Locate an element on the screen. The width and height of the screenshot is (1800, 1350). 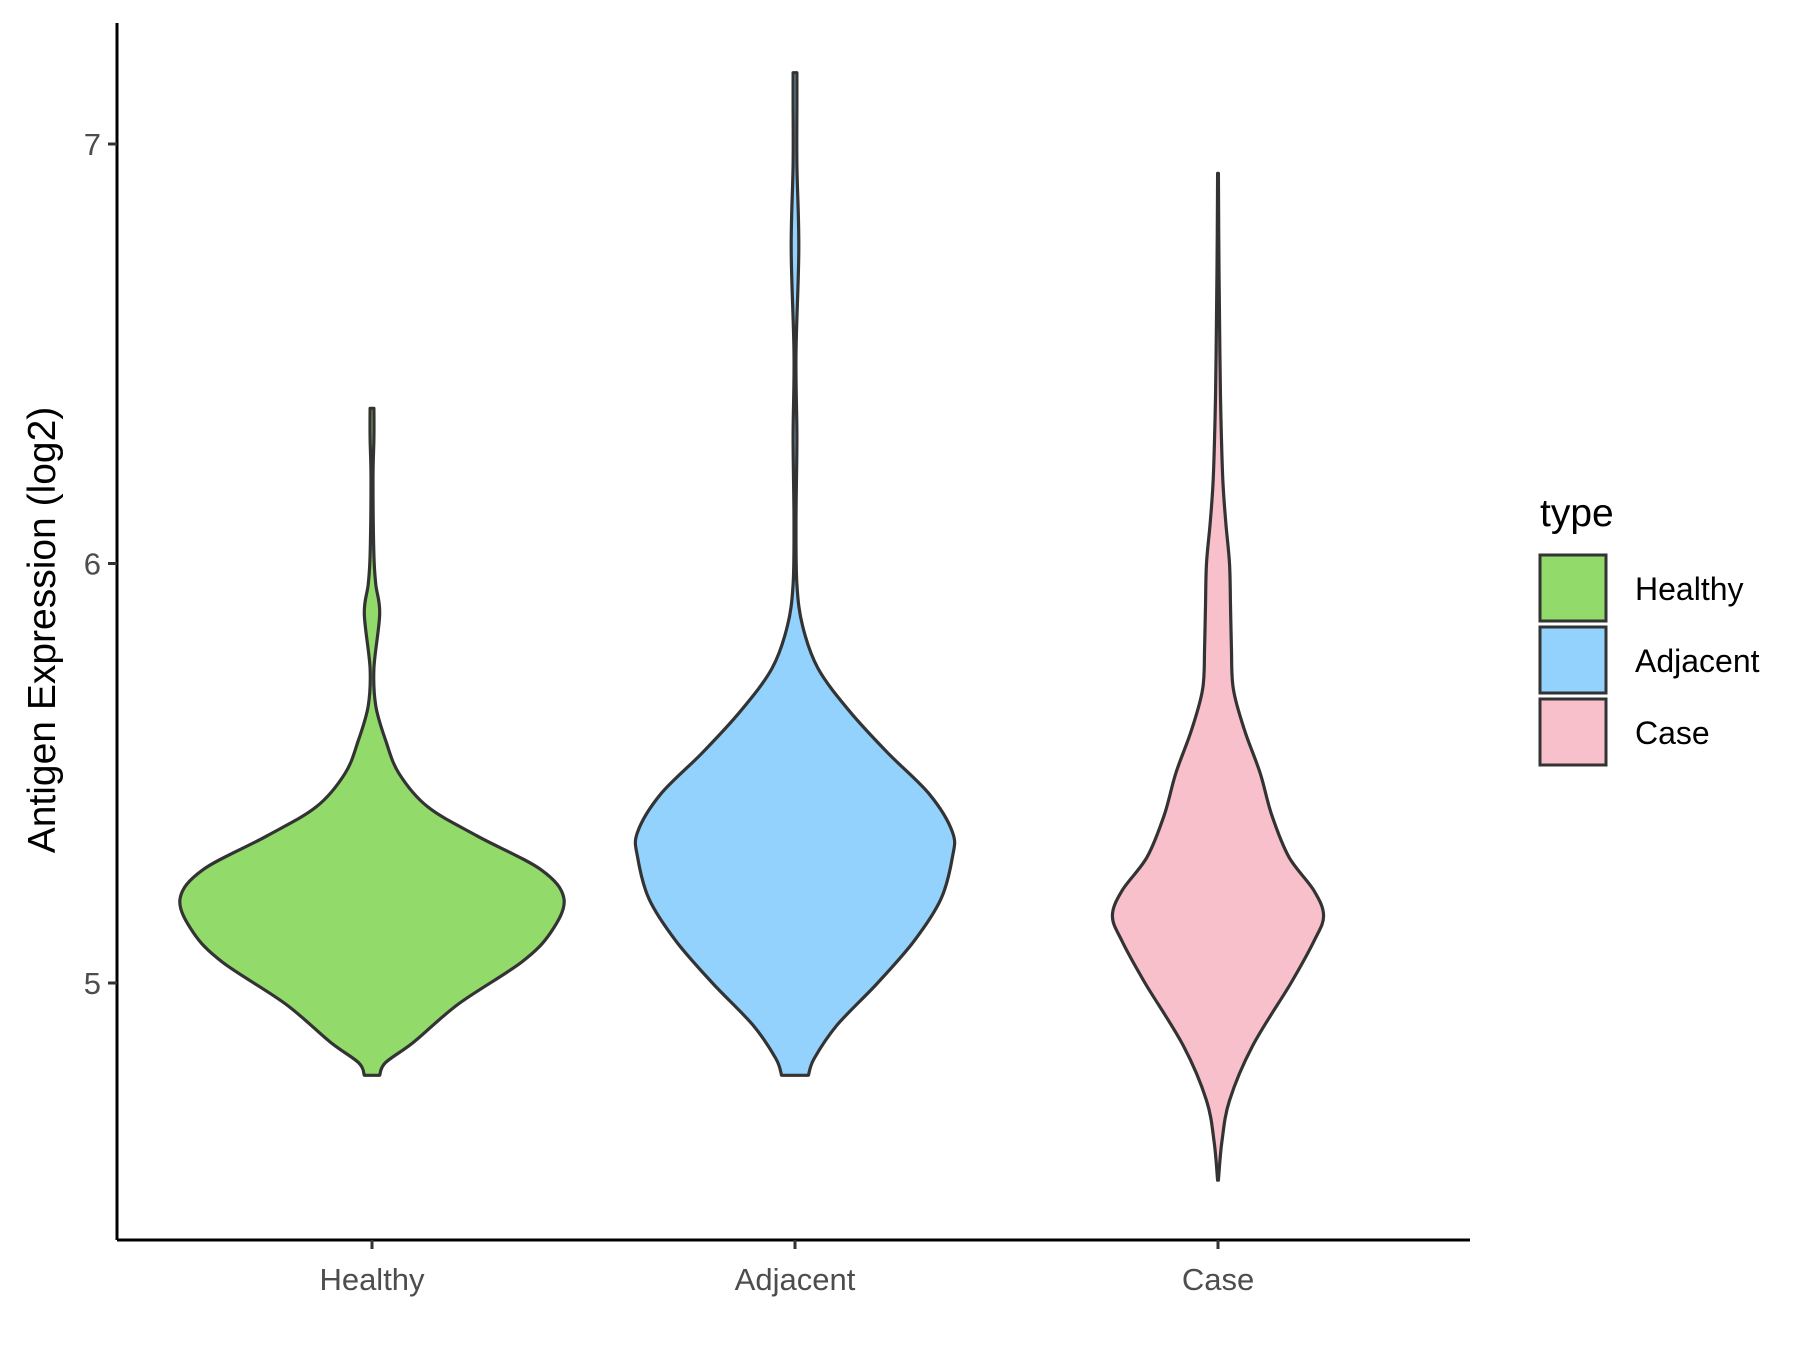
x-tick-label: Healthy is located at coordinates (372, 1279).